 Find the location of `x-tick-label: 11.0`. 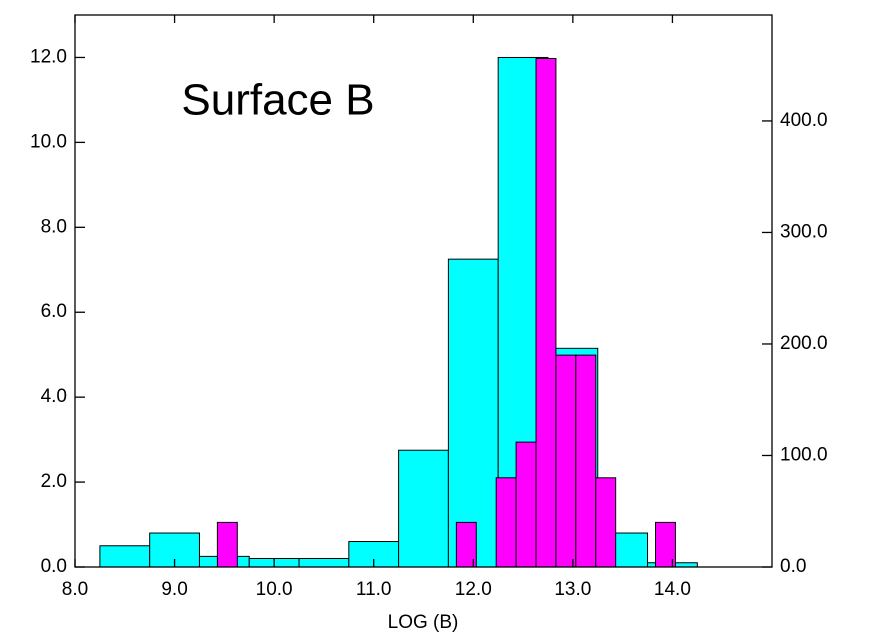

x-tick-label: 11.0 is located at coordinates (374, 589).